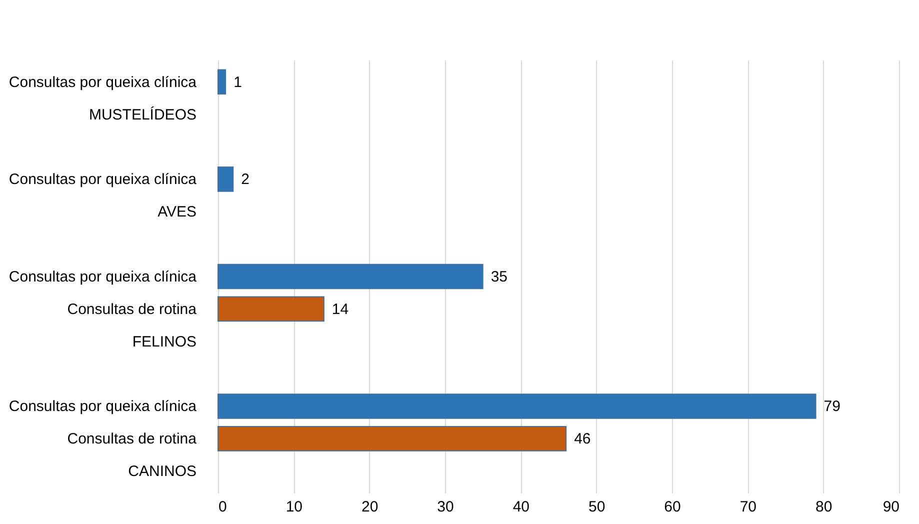 The image size is (919, 524). I want to click on y-tick-label: CANINOS, so click(162, 471).